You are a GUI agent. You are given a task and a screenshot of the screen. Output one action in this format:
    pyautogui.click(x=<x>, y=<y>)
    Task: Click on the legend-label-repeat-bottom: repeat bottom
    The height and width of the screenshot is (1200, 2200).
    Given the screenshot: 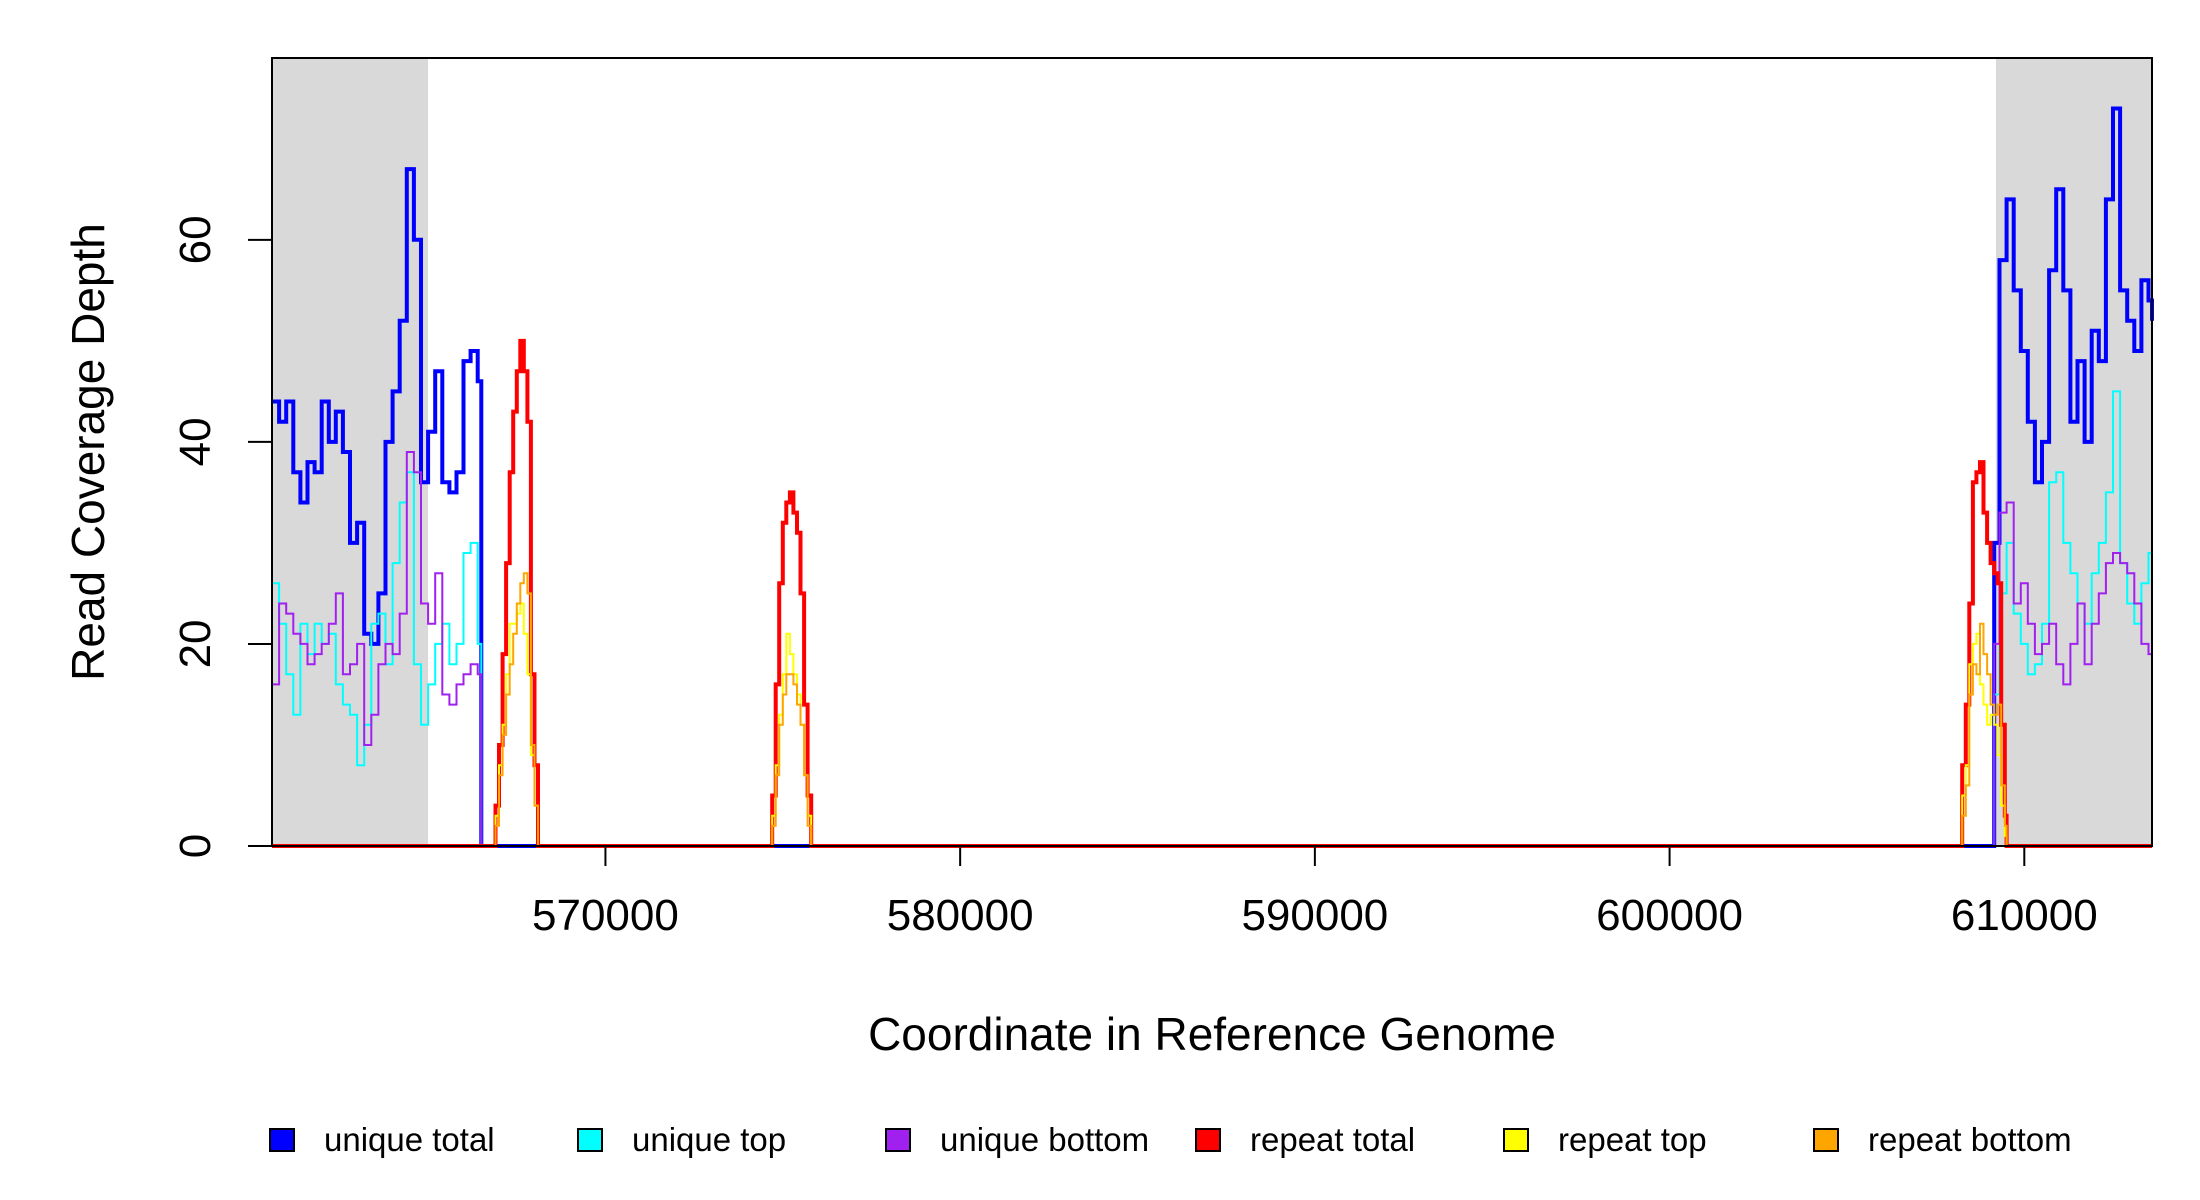 What is the action you would take?
    pyautogui.click(x=1970, y=1139)
    